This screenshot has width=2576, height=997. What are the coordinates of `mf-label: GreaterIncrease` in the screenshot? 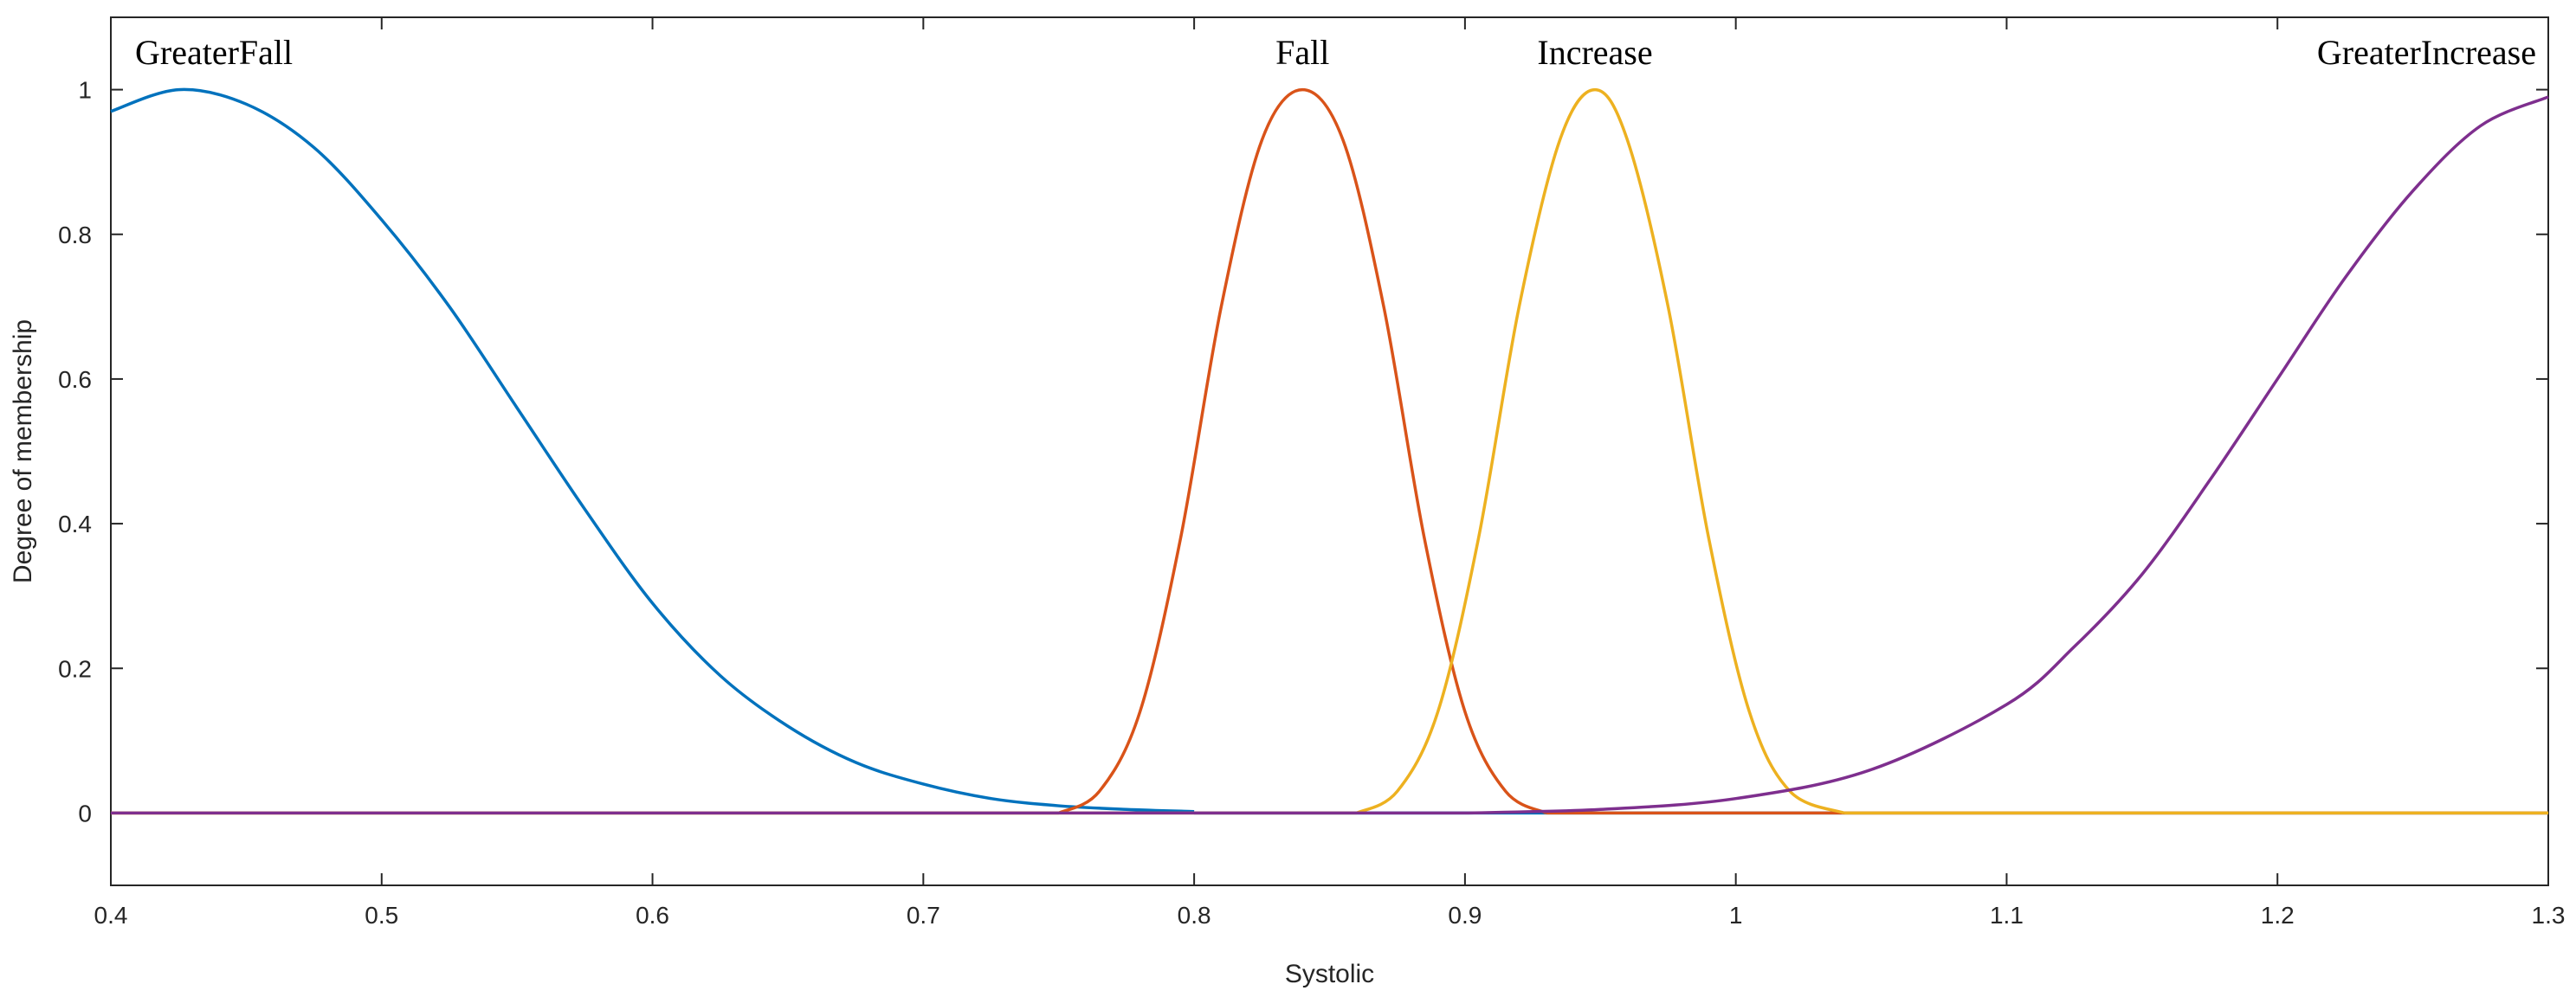 It's located at (2426, 52).